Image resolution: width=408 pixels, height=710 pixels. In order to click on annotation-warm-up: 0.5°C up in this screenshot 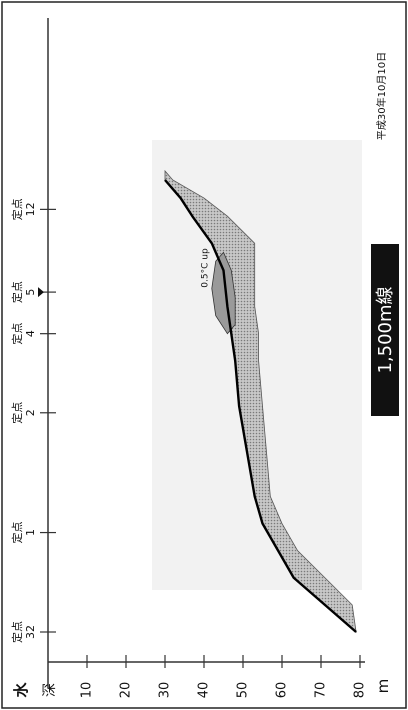, I will do `click(206, 268)`.